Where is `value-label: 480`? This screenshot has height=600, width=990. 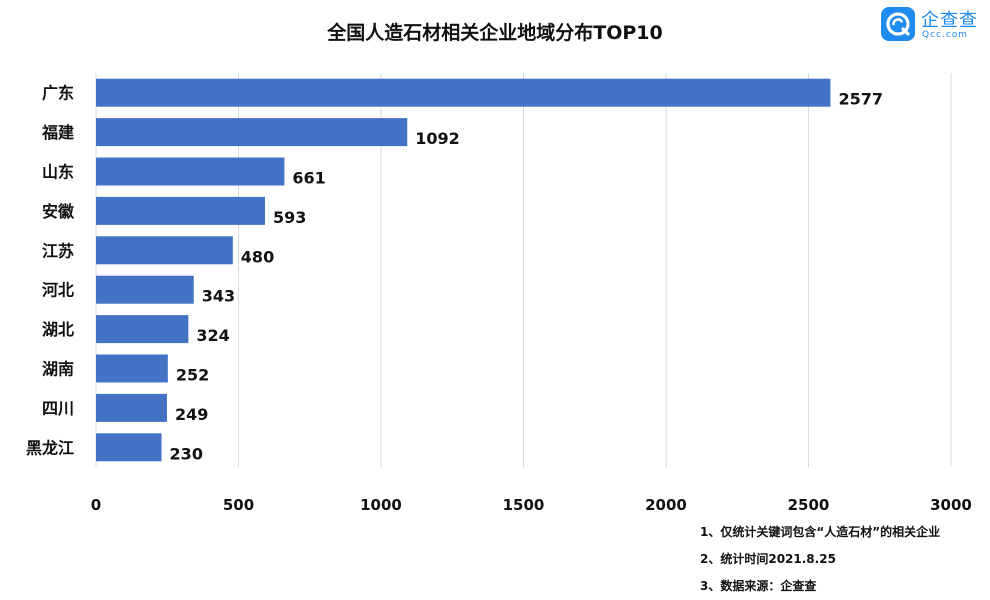 value-label: 480 is located at coordinates (257, 256).